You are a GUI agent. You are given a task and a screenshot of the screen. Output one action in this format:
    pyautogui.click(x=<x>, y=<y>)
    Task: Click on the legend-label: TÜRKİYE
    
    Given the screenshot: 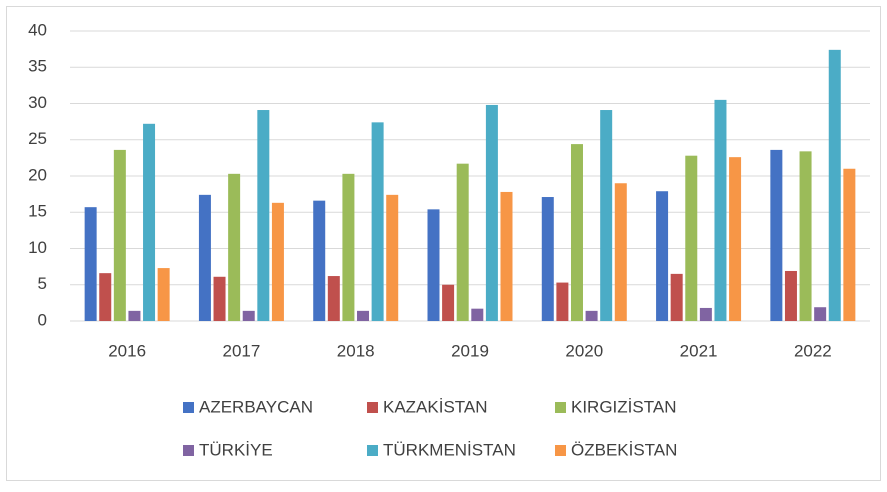 What is the action you would take?
    pyautogui.click(x=236, y=449)
    